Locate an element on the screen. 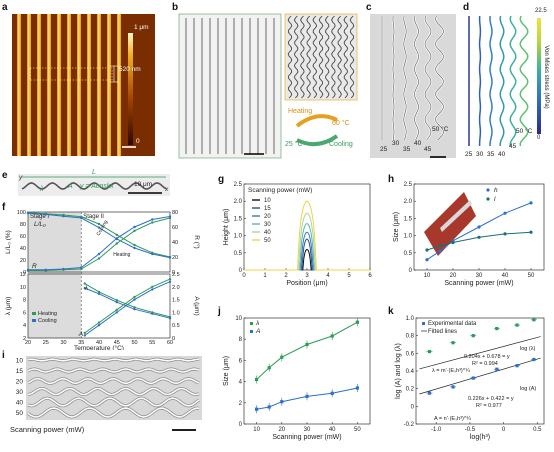 Image resolution: width=554 pixels, height=452 pixels. g-xtick-label: 2 is located at coordinates (286, 276).